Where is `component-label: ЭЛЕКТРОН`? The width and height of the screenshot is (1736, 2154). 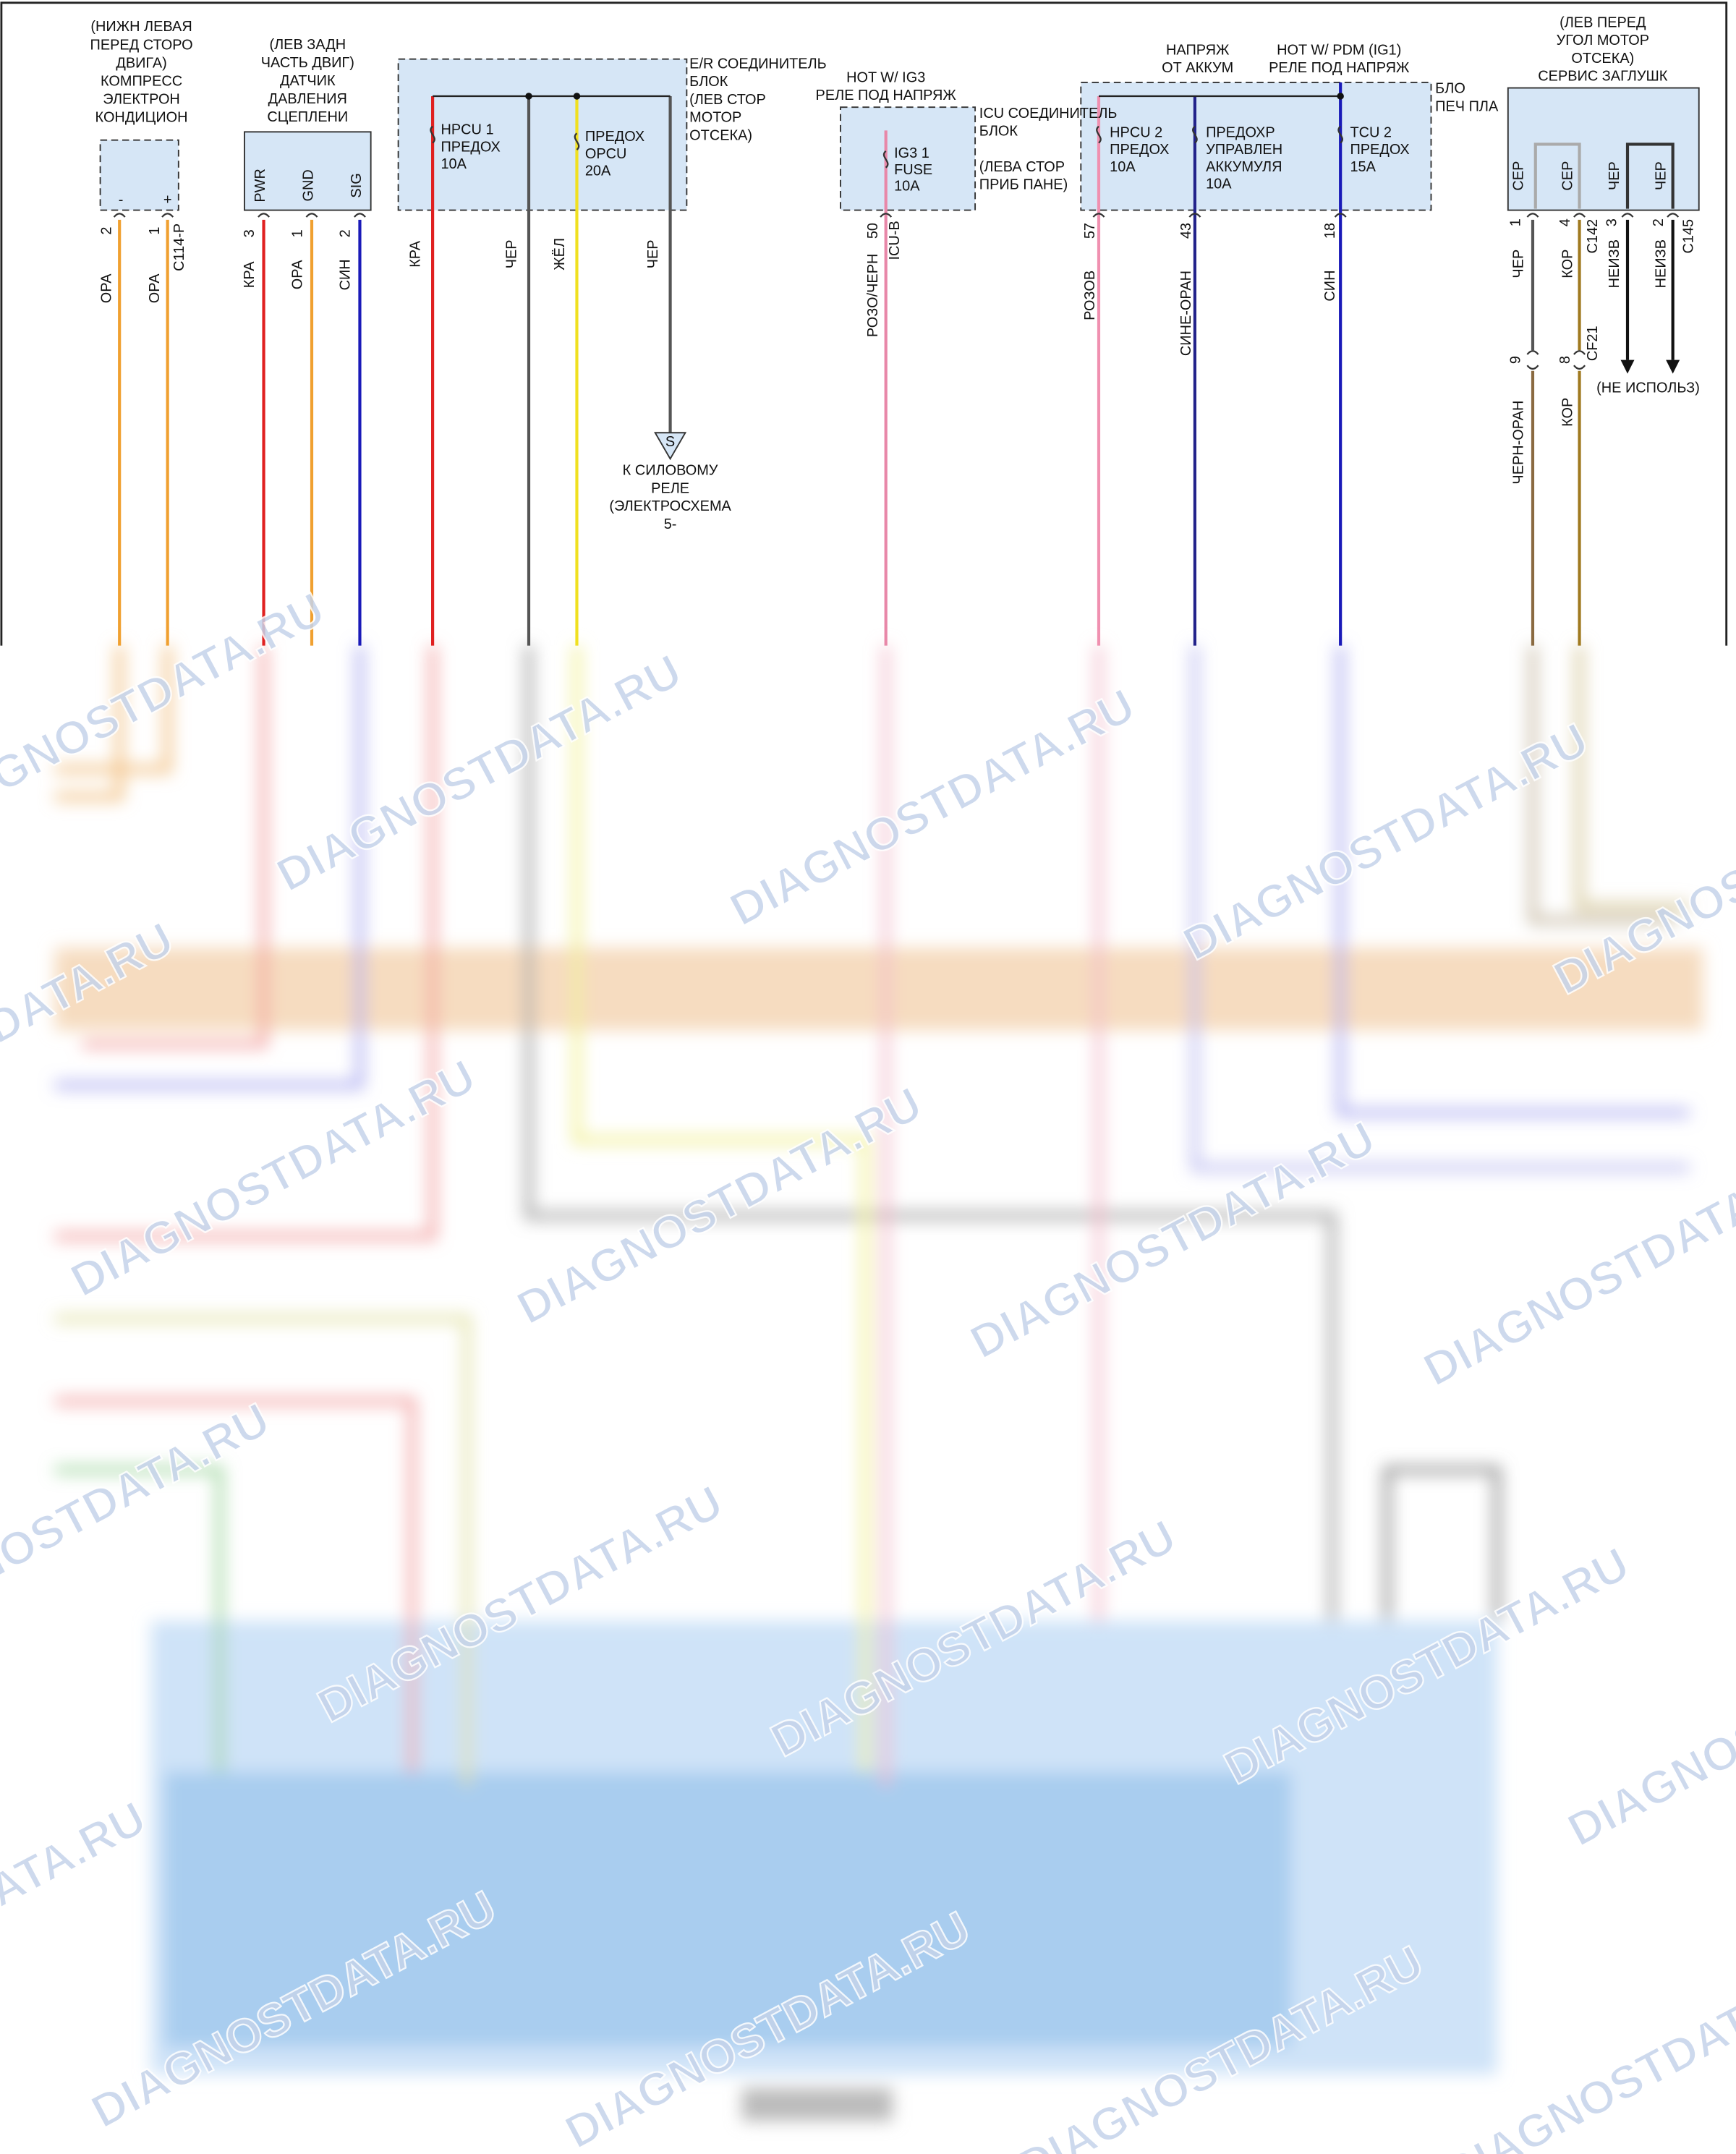
component-label: ЭЛЕКТРОН is located at coordinates (142, 100).